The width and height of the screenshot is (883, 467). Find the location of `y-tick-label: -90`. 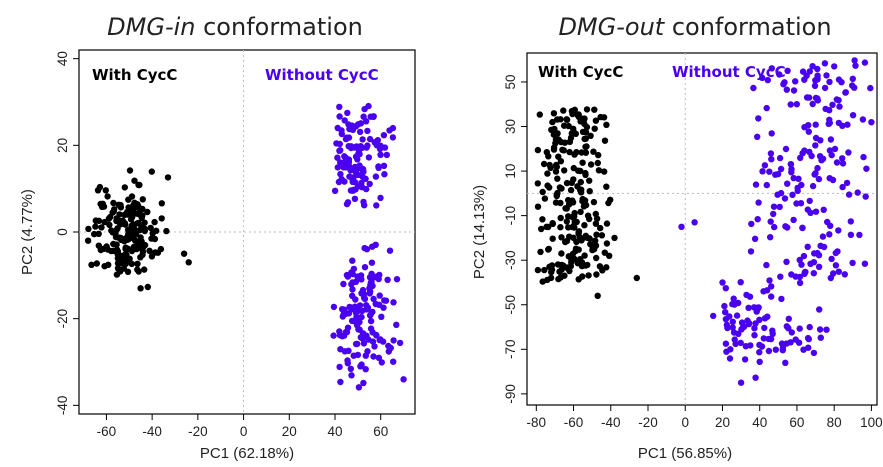

y-tick-label: -90 is located at coordinates (510, 394).